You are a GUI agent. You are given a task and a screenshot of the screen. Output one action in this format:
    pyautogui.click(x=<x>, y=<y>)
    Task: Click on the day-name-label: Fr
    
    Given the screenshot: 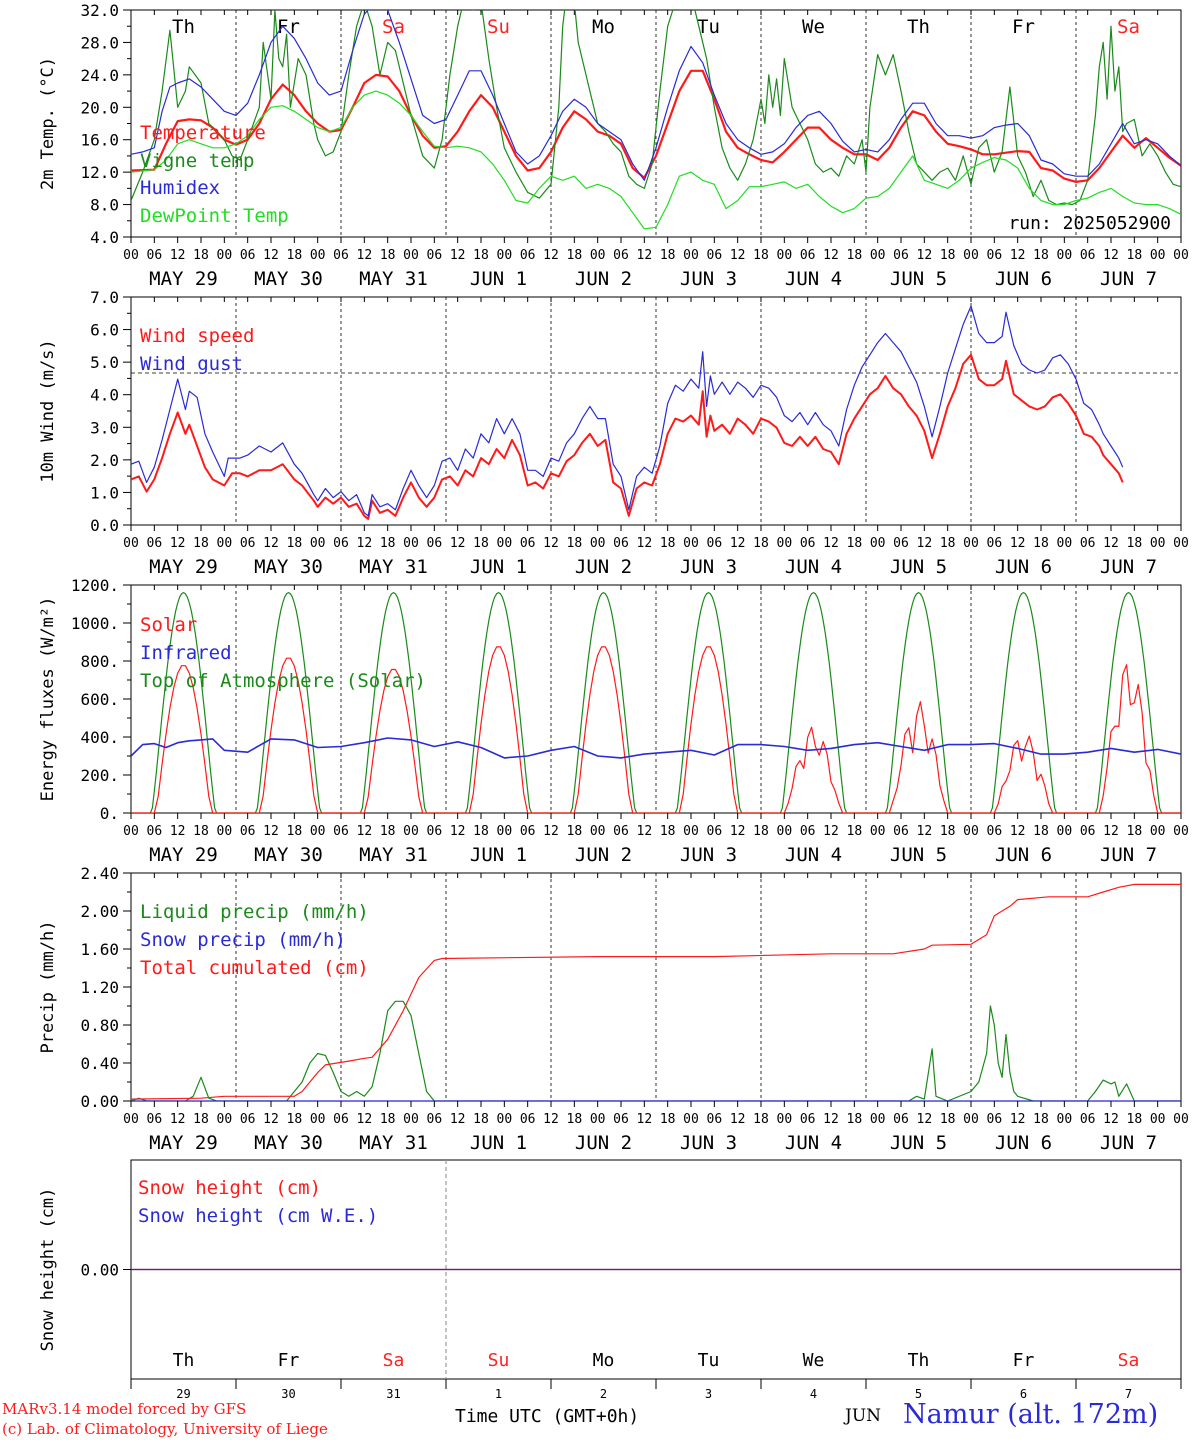 What is the action you would take?
    pyautogui.click(x=288, y=27)
    